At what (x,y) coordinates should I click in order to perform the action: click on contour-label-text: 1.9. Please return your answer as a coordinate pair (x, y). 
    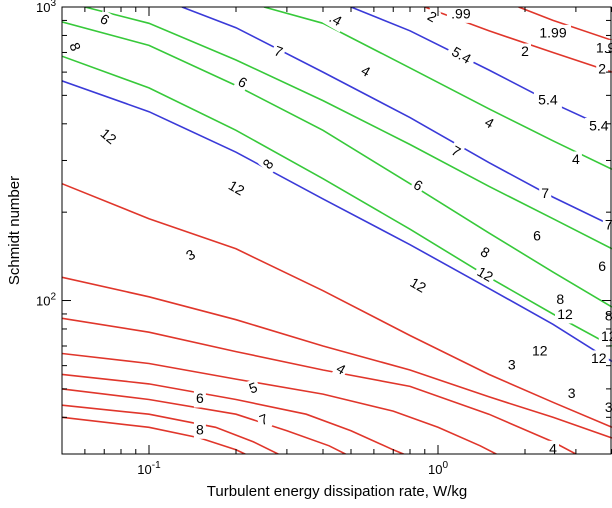
    Looking at the image, I should click on (604, 48).